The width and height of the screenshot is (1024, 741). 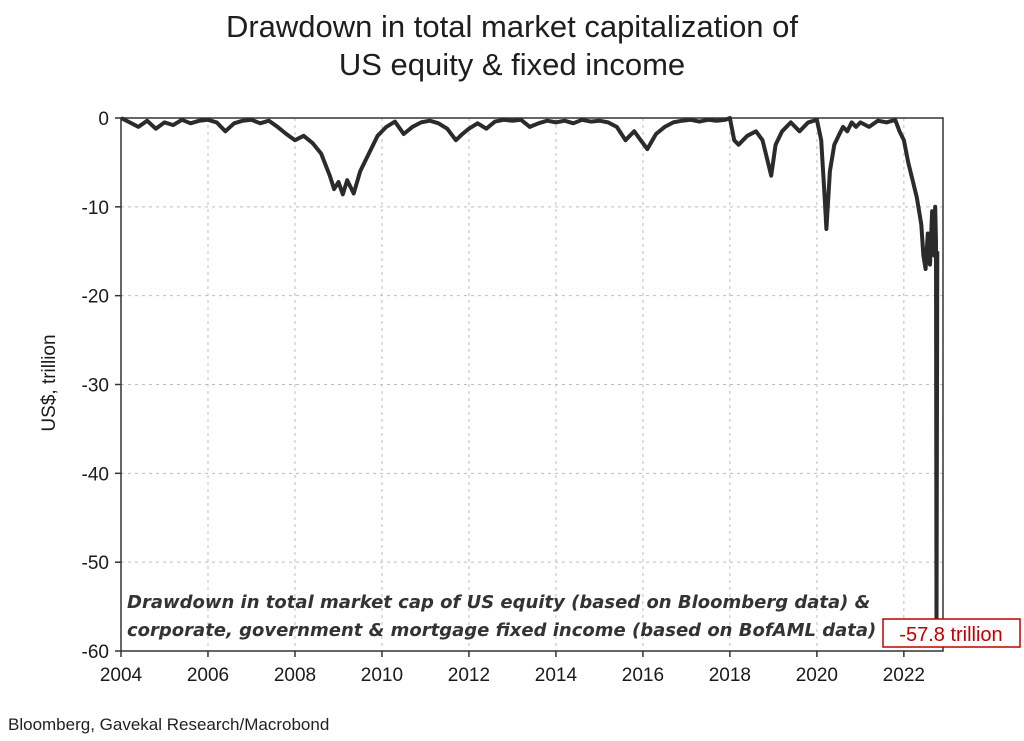 I want to click on y-tick-label: -20, so click(x=95, y=297).